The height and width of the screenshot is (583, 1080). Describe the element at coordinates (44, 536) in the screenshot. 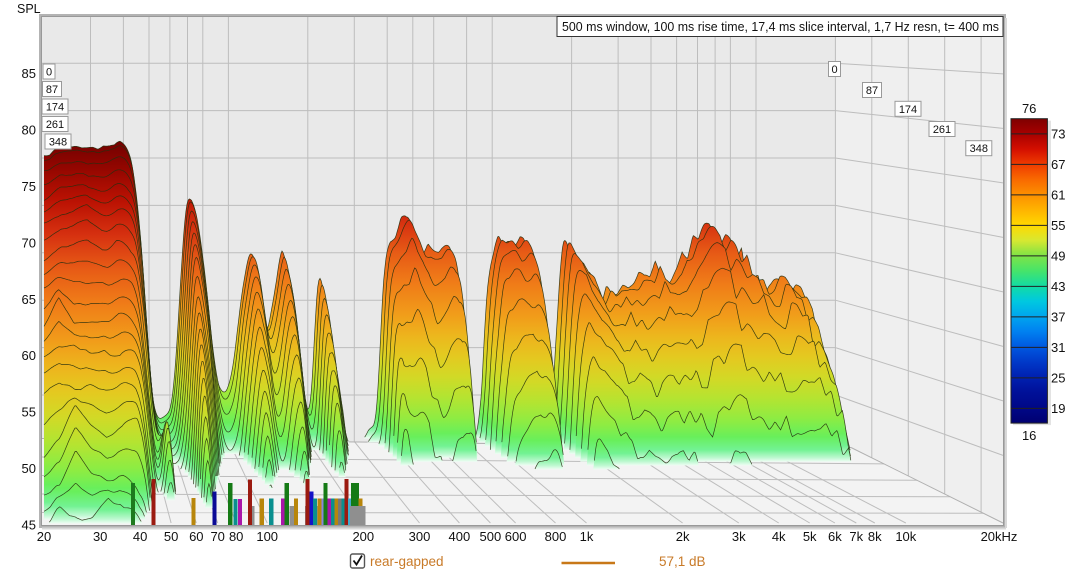

I see `svg-text: 20` at that location.